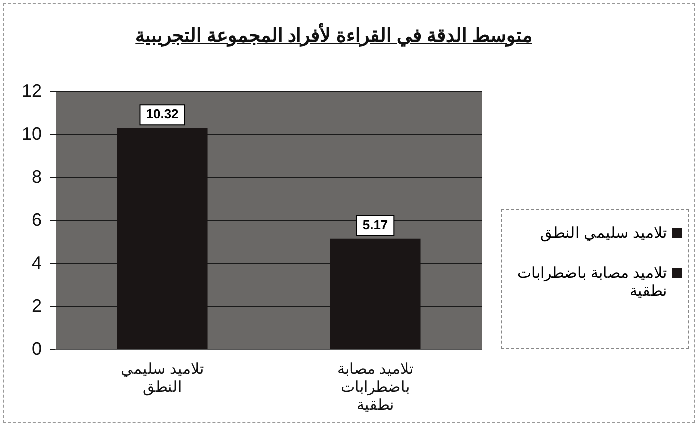 Image resolution: width=696 pixels, height=424 pixels. Describe the element at coordinates (162, 114) in the screenshot. I see `data-label: 10.32` at that location.